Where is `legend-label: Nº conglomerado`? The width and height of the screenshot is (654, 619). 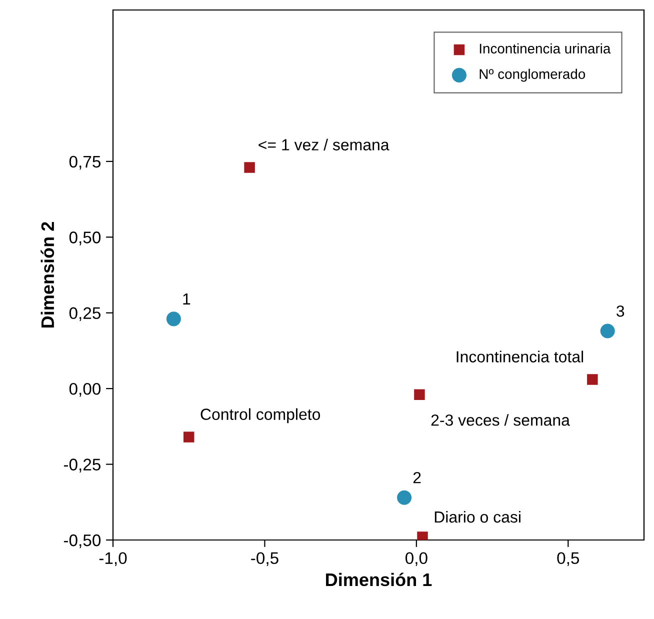 legend-label: Nº conglomerado is located at coordinates (533, 75).